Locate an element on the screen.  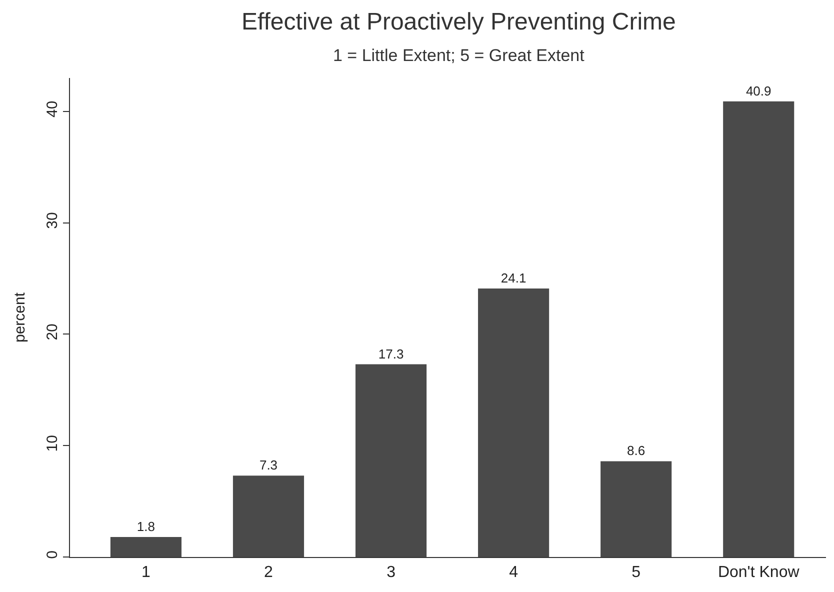
y-tick-label: 0 is located at coordinates (52, 554).